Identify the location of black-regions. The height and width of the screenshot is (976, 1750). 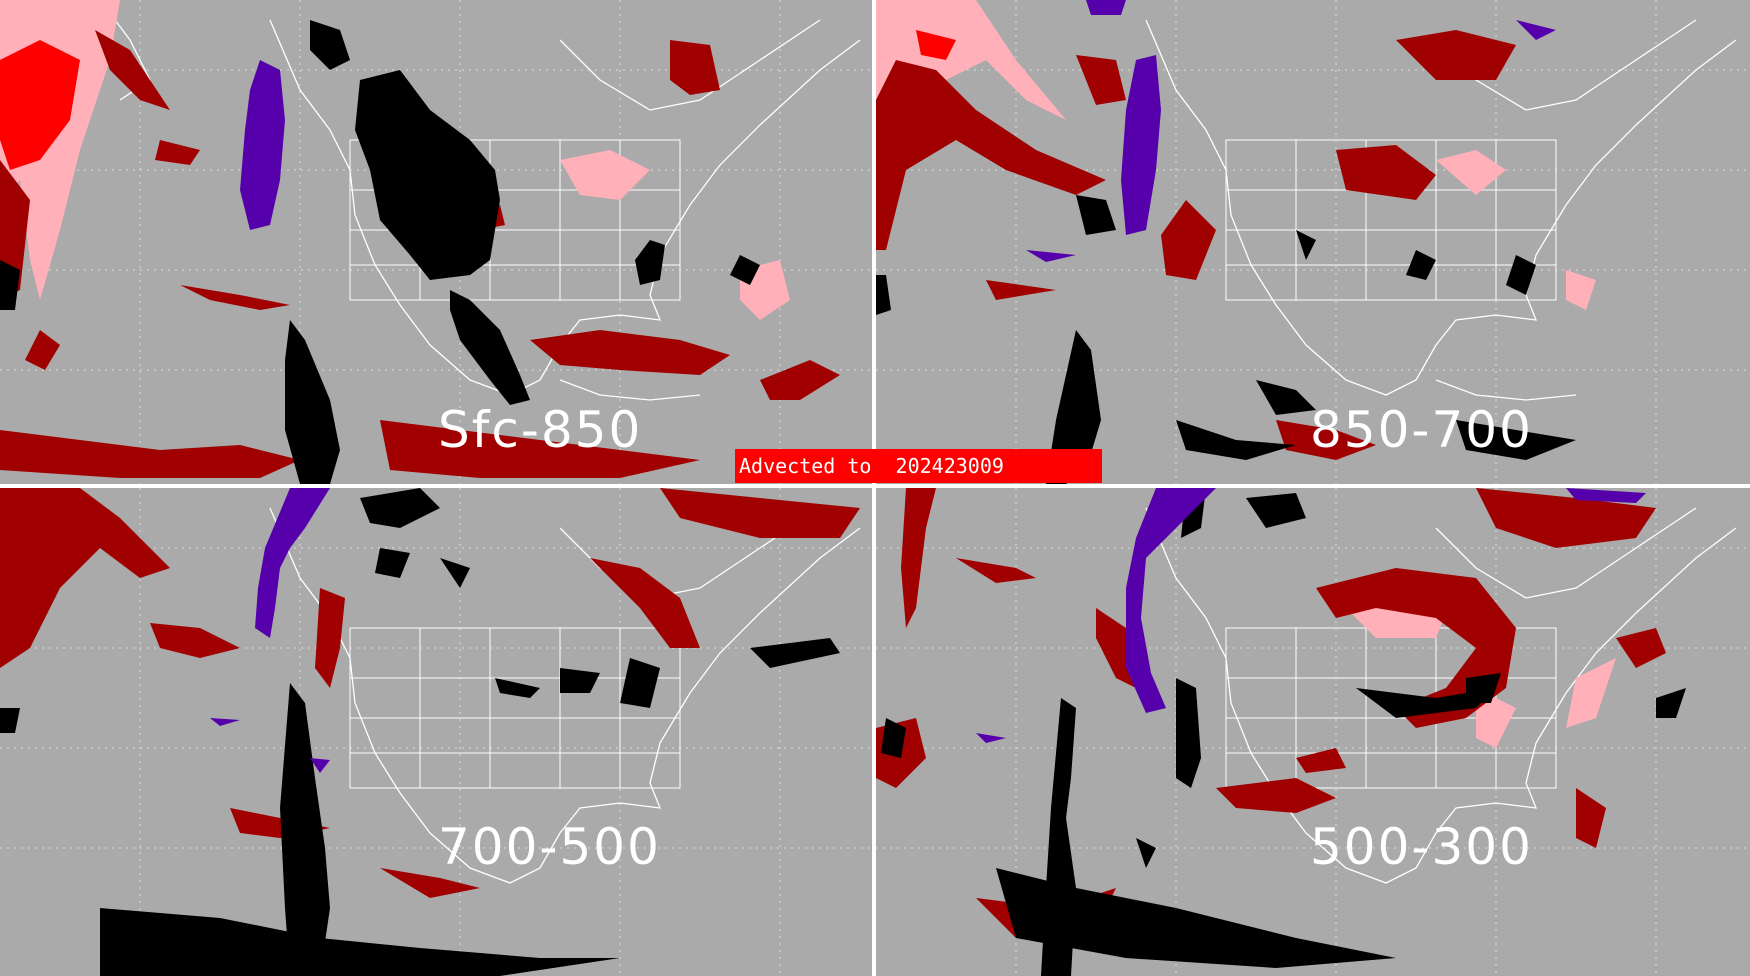
(1226, 339).